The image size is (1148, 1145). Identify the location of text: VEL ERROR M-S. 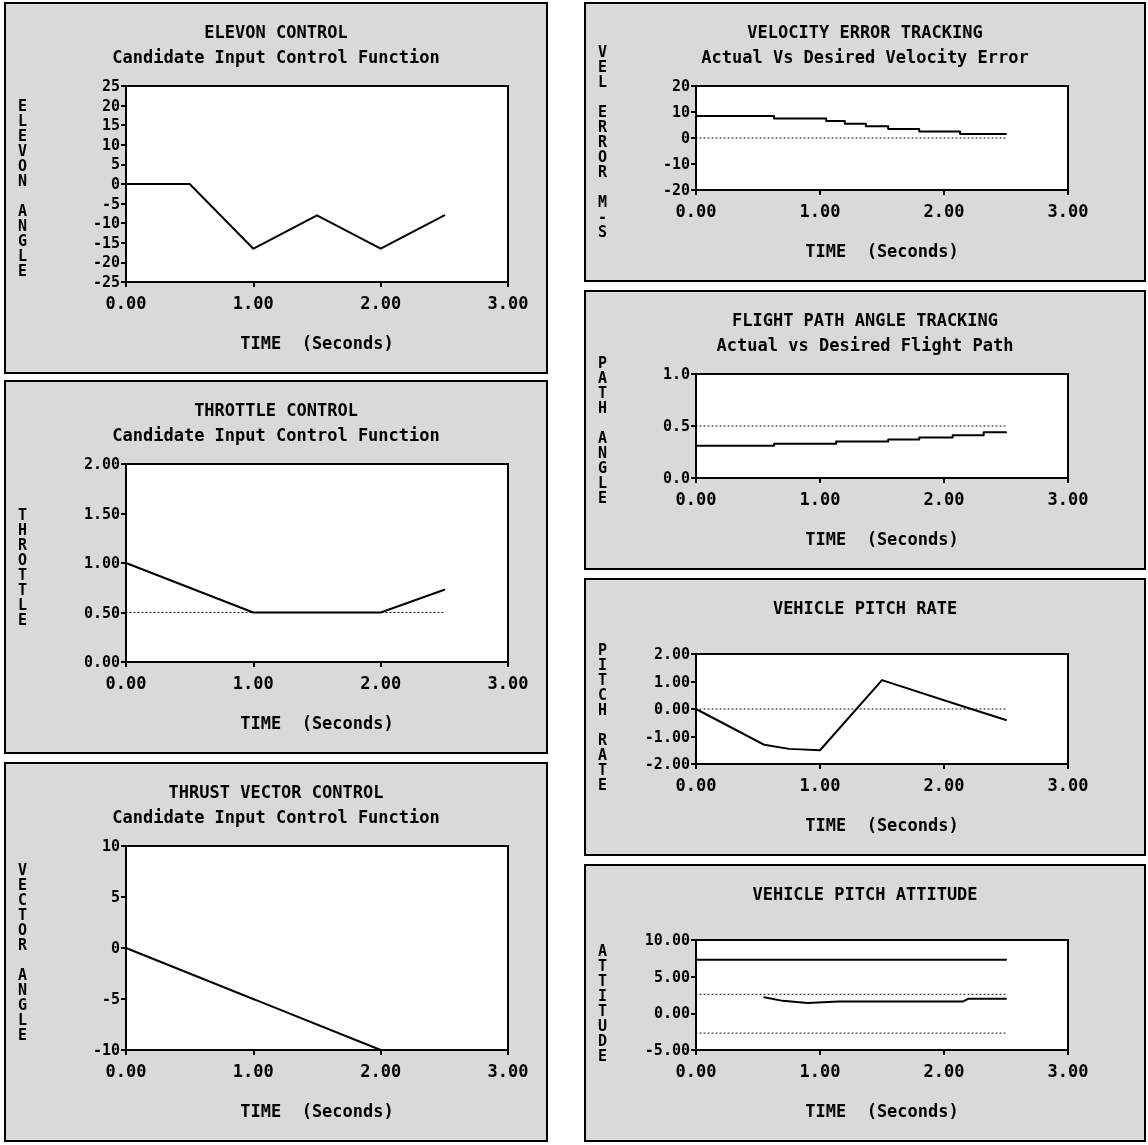
(603, 142).